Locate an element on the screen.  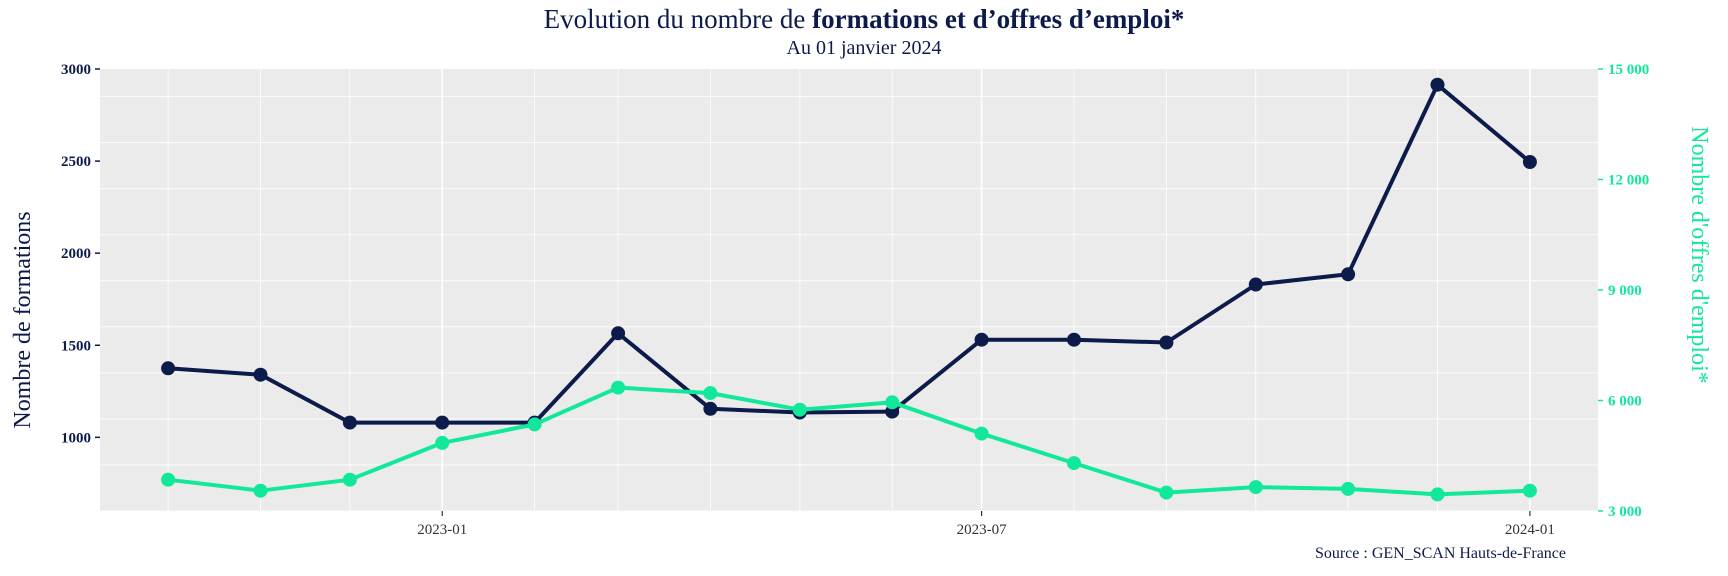
y-tick-label-right: 9 000 is located at coordinates (1625, 291).